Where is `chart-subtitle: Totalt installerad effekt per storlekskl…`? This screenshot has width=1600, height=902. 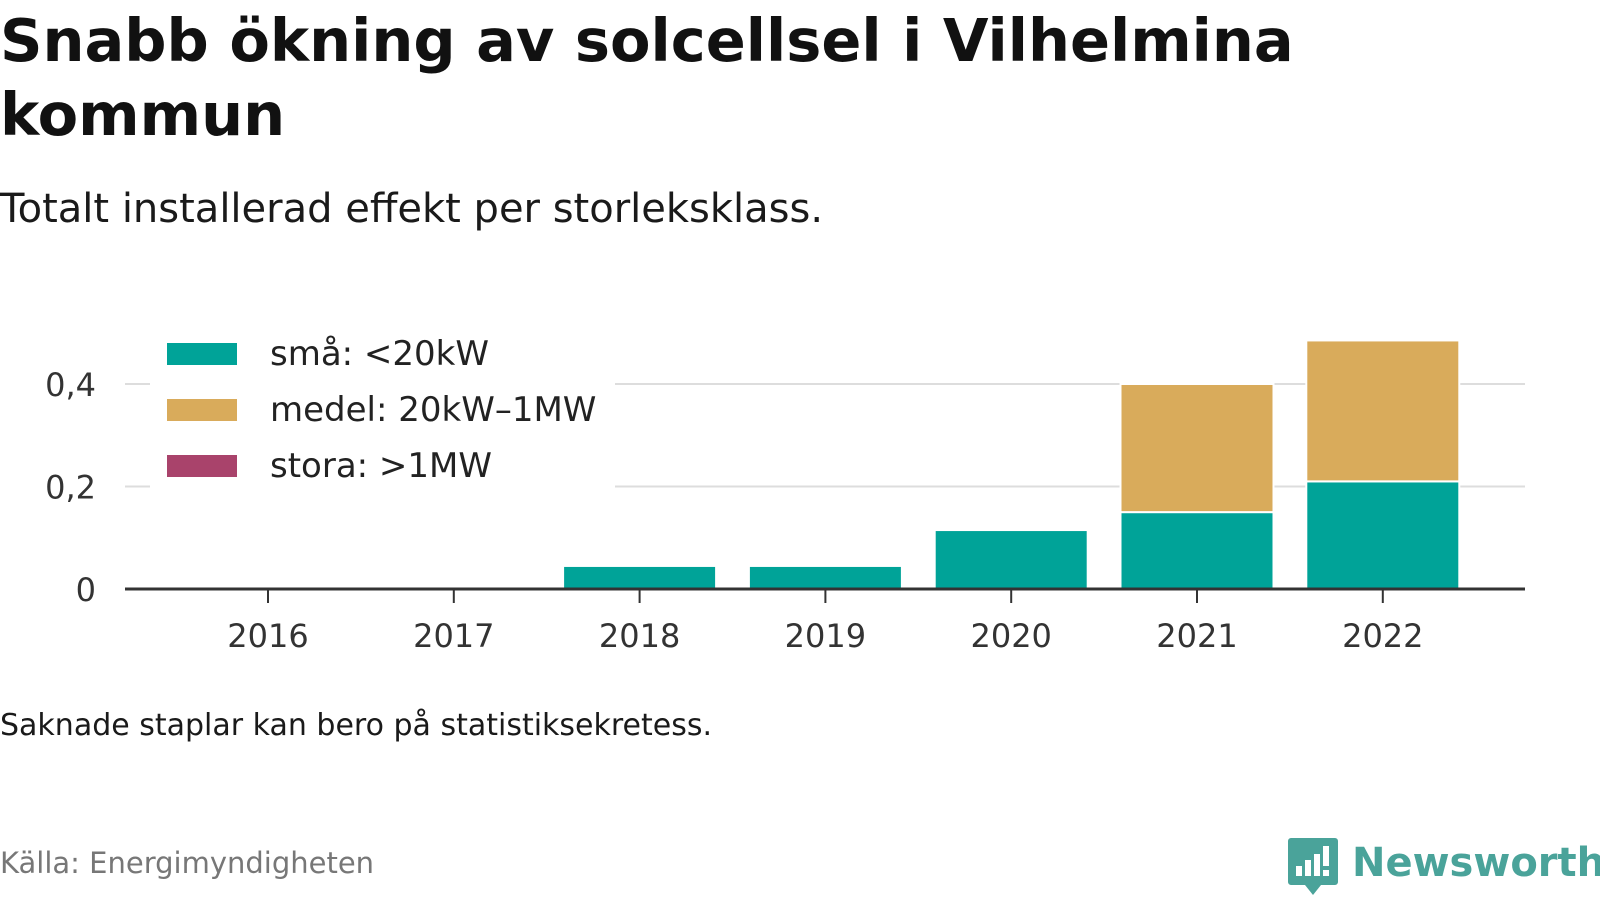
chart-subtitle: Totalt installerad effekt per storlekskl… is located at coordinates (412, 209).